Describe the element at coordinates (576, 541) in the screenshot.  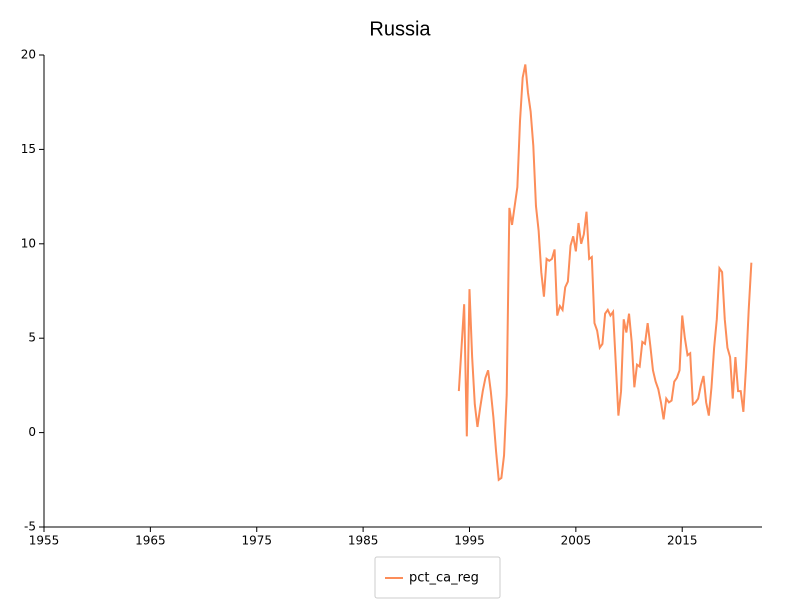
I see `x-tick-label: 2005` at that location.